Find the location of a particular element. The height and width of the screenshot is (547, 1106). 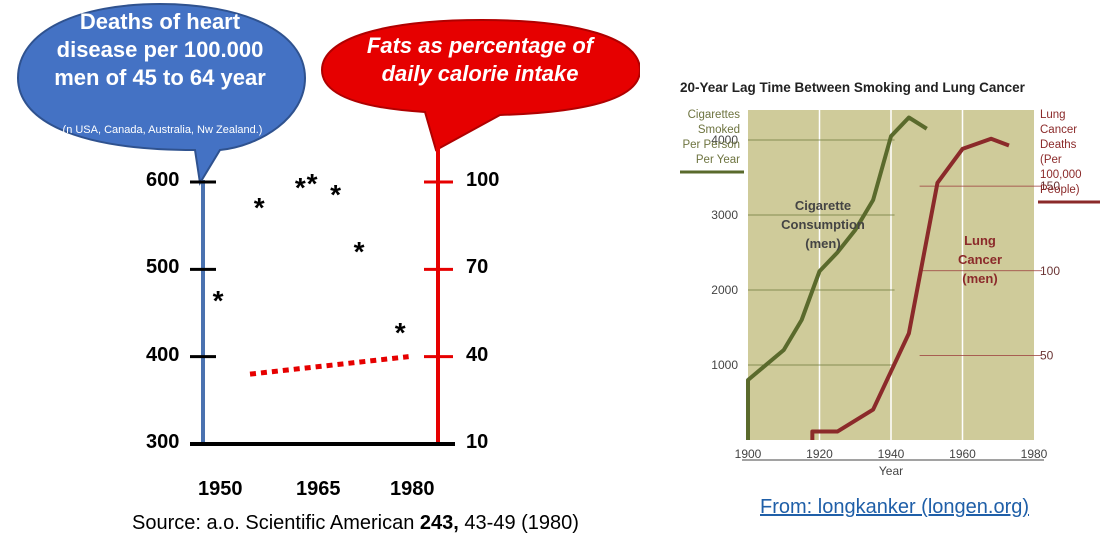

left-tick-label: 300 is located at coordinates (163, 442).